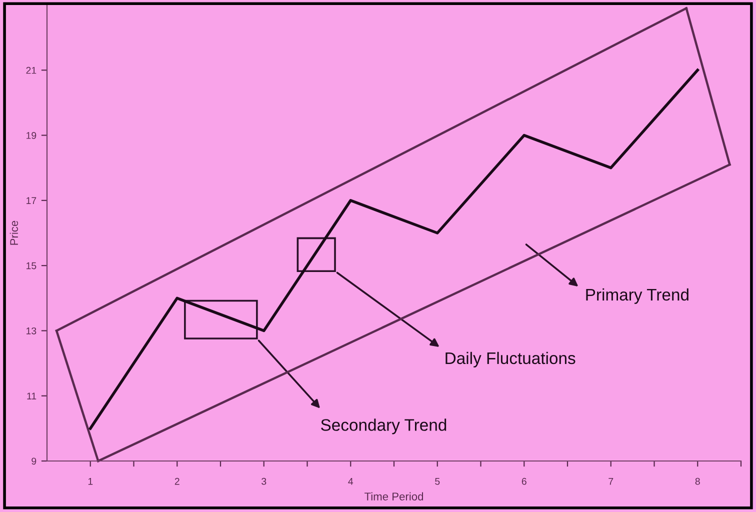 Image resolution: width=756 pixels, height=512 pixels. I want to click on annotation: Primary Trend, so click(637, 296).